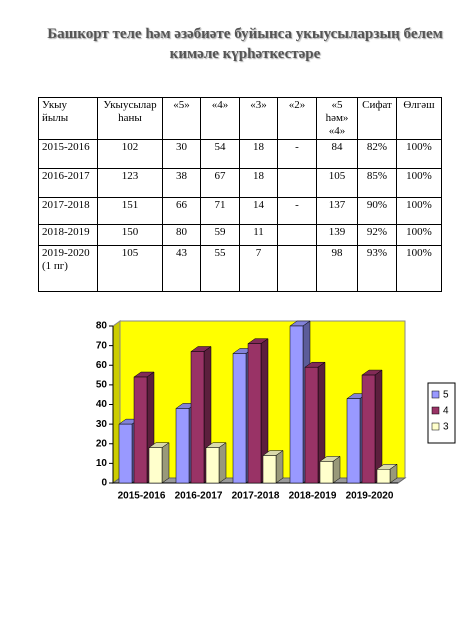 The height and width of the screenshot is (640, 464). I want to click on legend-label: 3, so click(446, 427).